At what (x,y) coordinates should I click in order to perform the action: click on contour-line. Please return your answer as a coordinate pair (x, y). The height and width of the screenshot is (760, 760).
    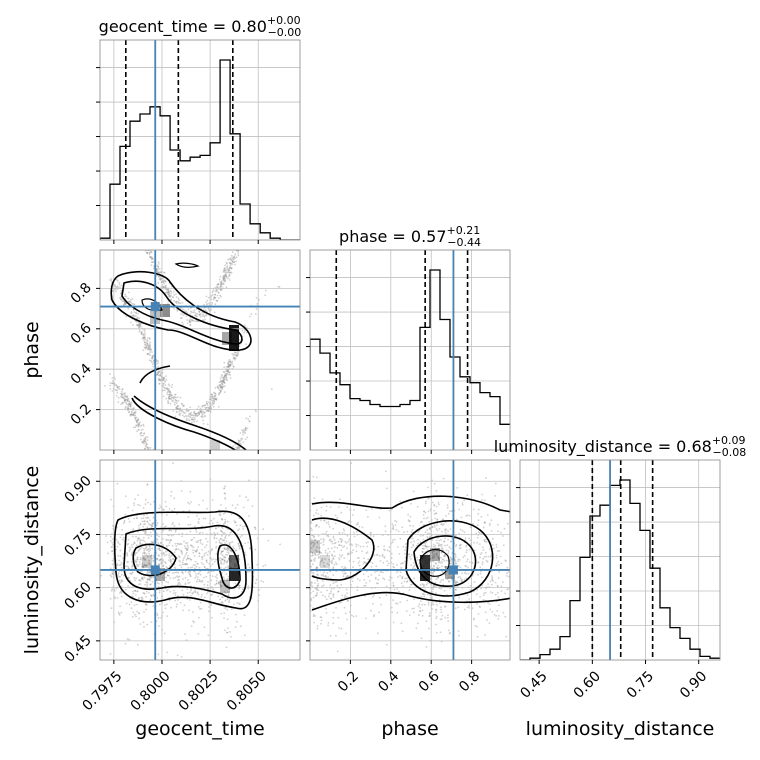
    Looking at the image, I should click on (186, 566).